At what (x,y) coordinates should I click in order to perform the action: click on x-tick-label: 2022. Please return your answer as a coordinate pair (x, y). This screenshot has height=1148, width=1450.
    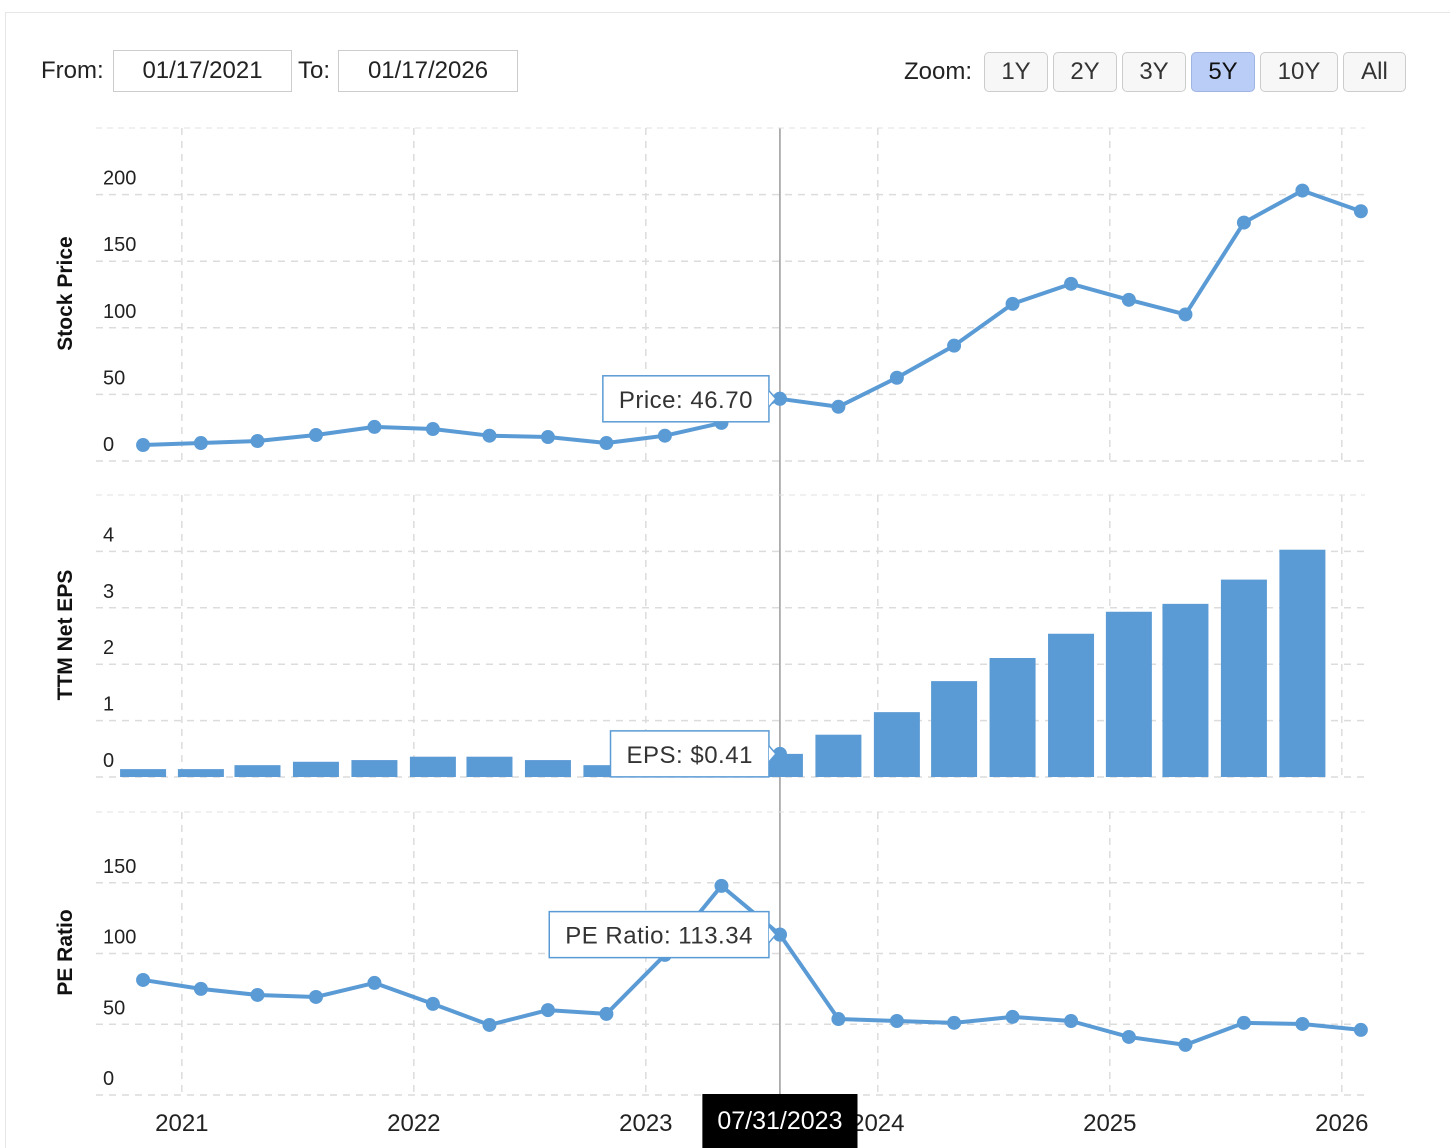
    Looking at the image, I should click on (413, 1123).